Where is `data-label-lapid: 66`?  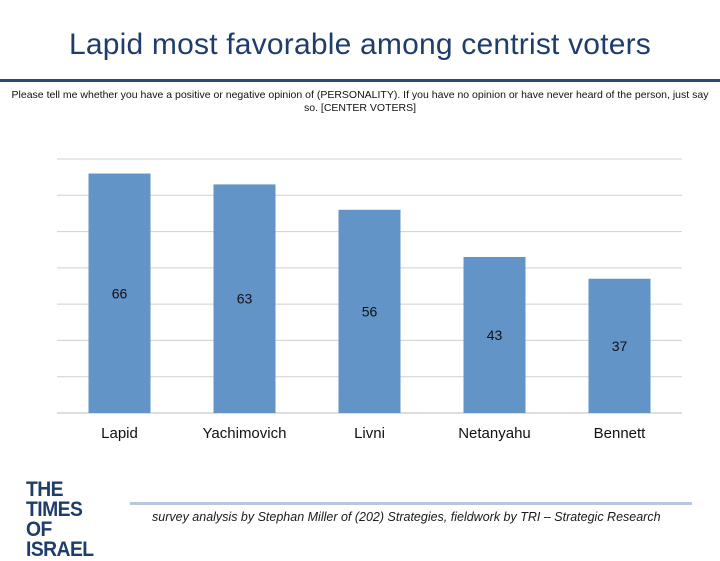
data-label-lapid: 66 is located at coordinates (120, 293).